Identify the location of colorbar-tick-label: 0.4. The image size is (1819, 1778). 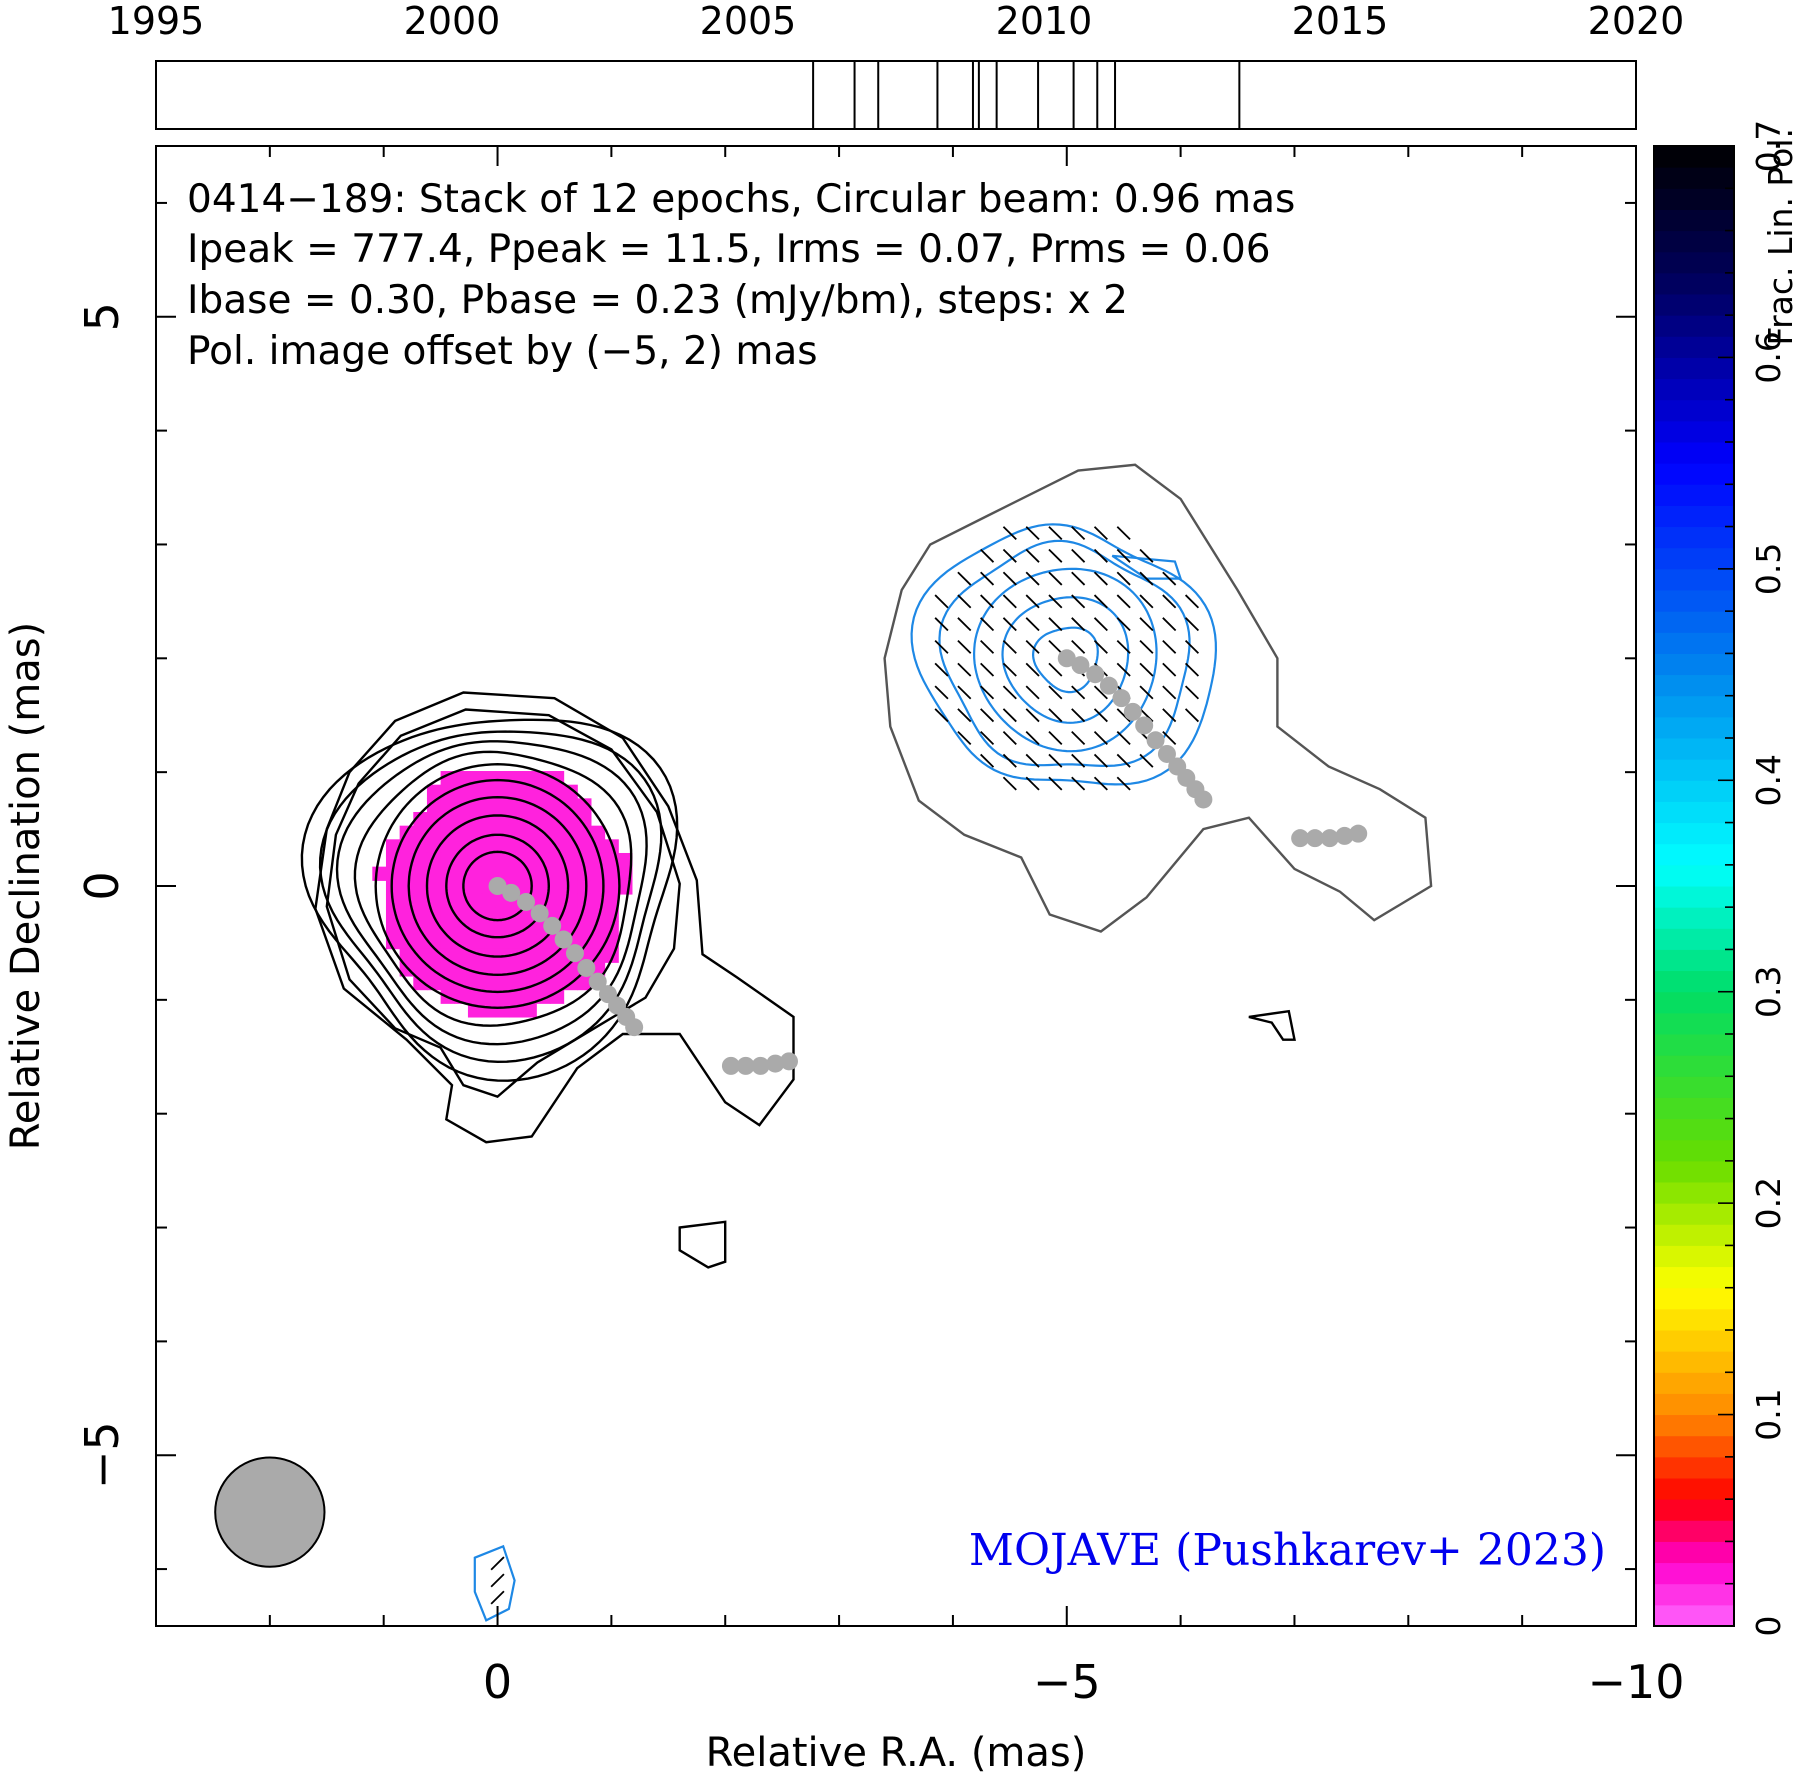
(1768, 780).